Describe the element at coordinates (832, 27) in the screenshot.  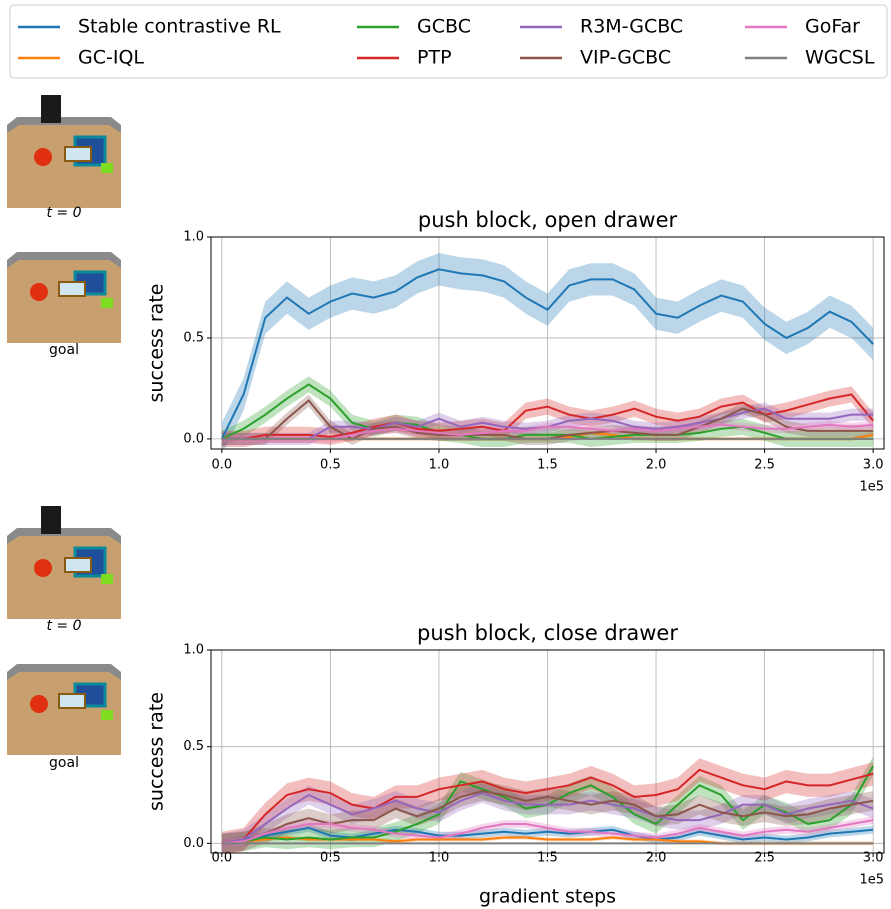
I see `legend-label: GoFar` at that location.